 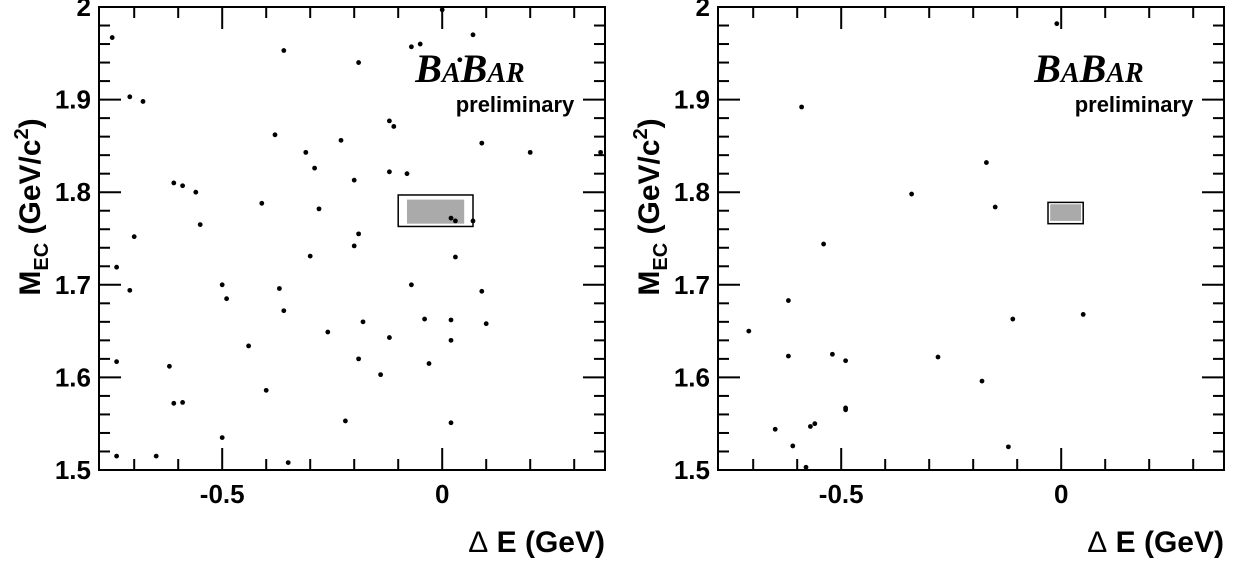 What do you see at coordinates (22, 133) in the screenshot?
I see `y-axis-title-part: 2` at bounding box center [22, 133].